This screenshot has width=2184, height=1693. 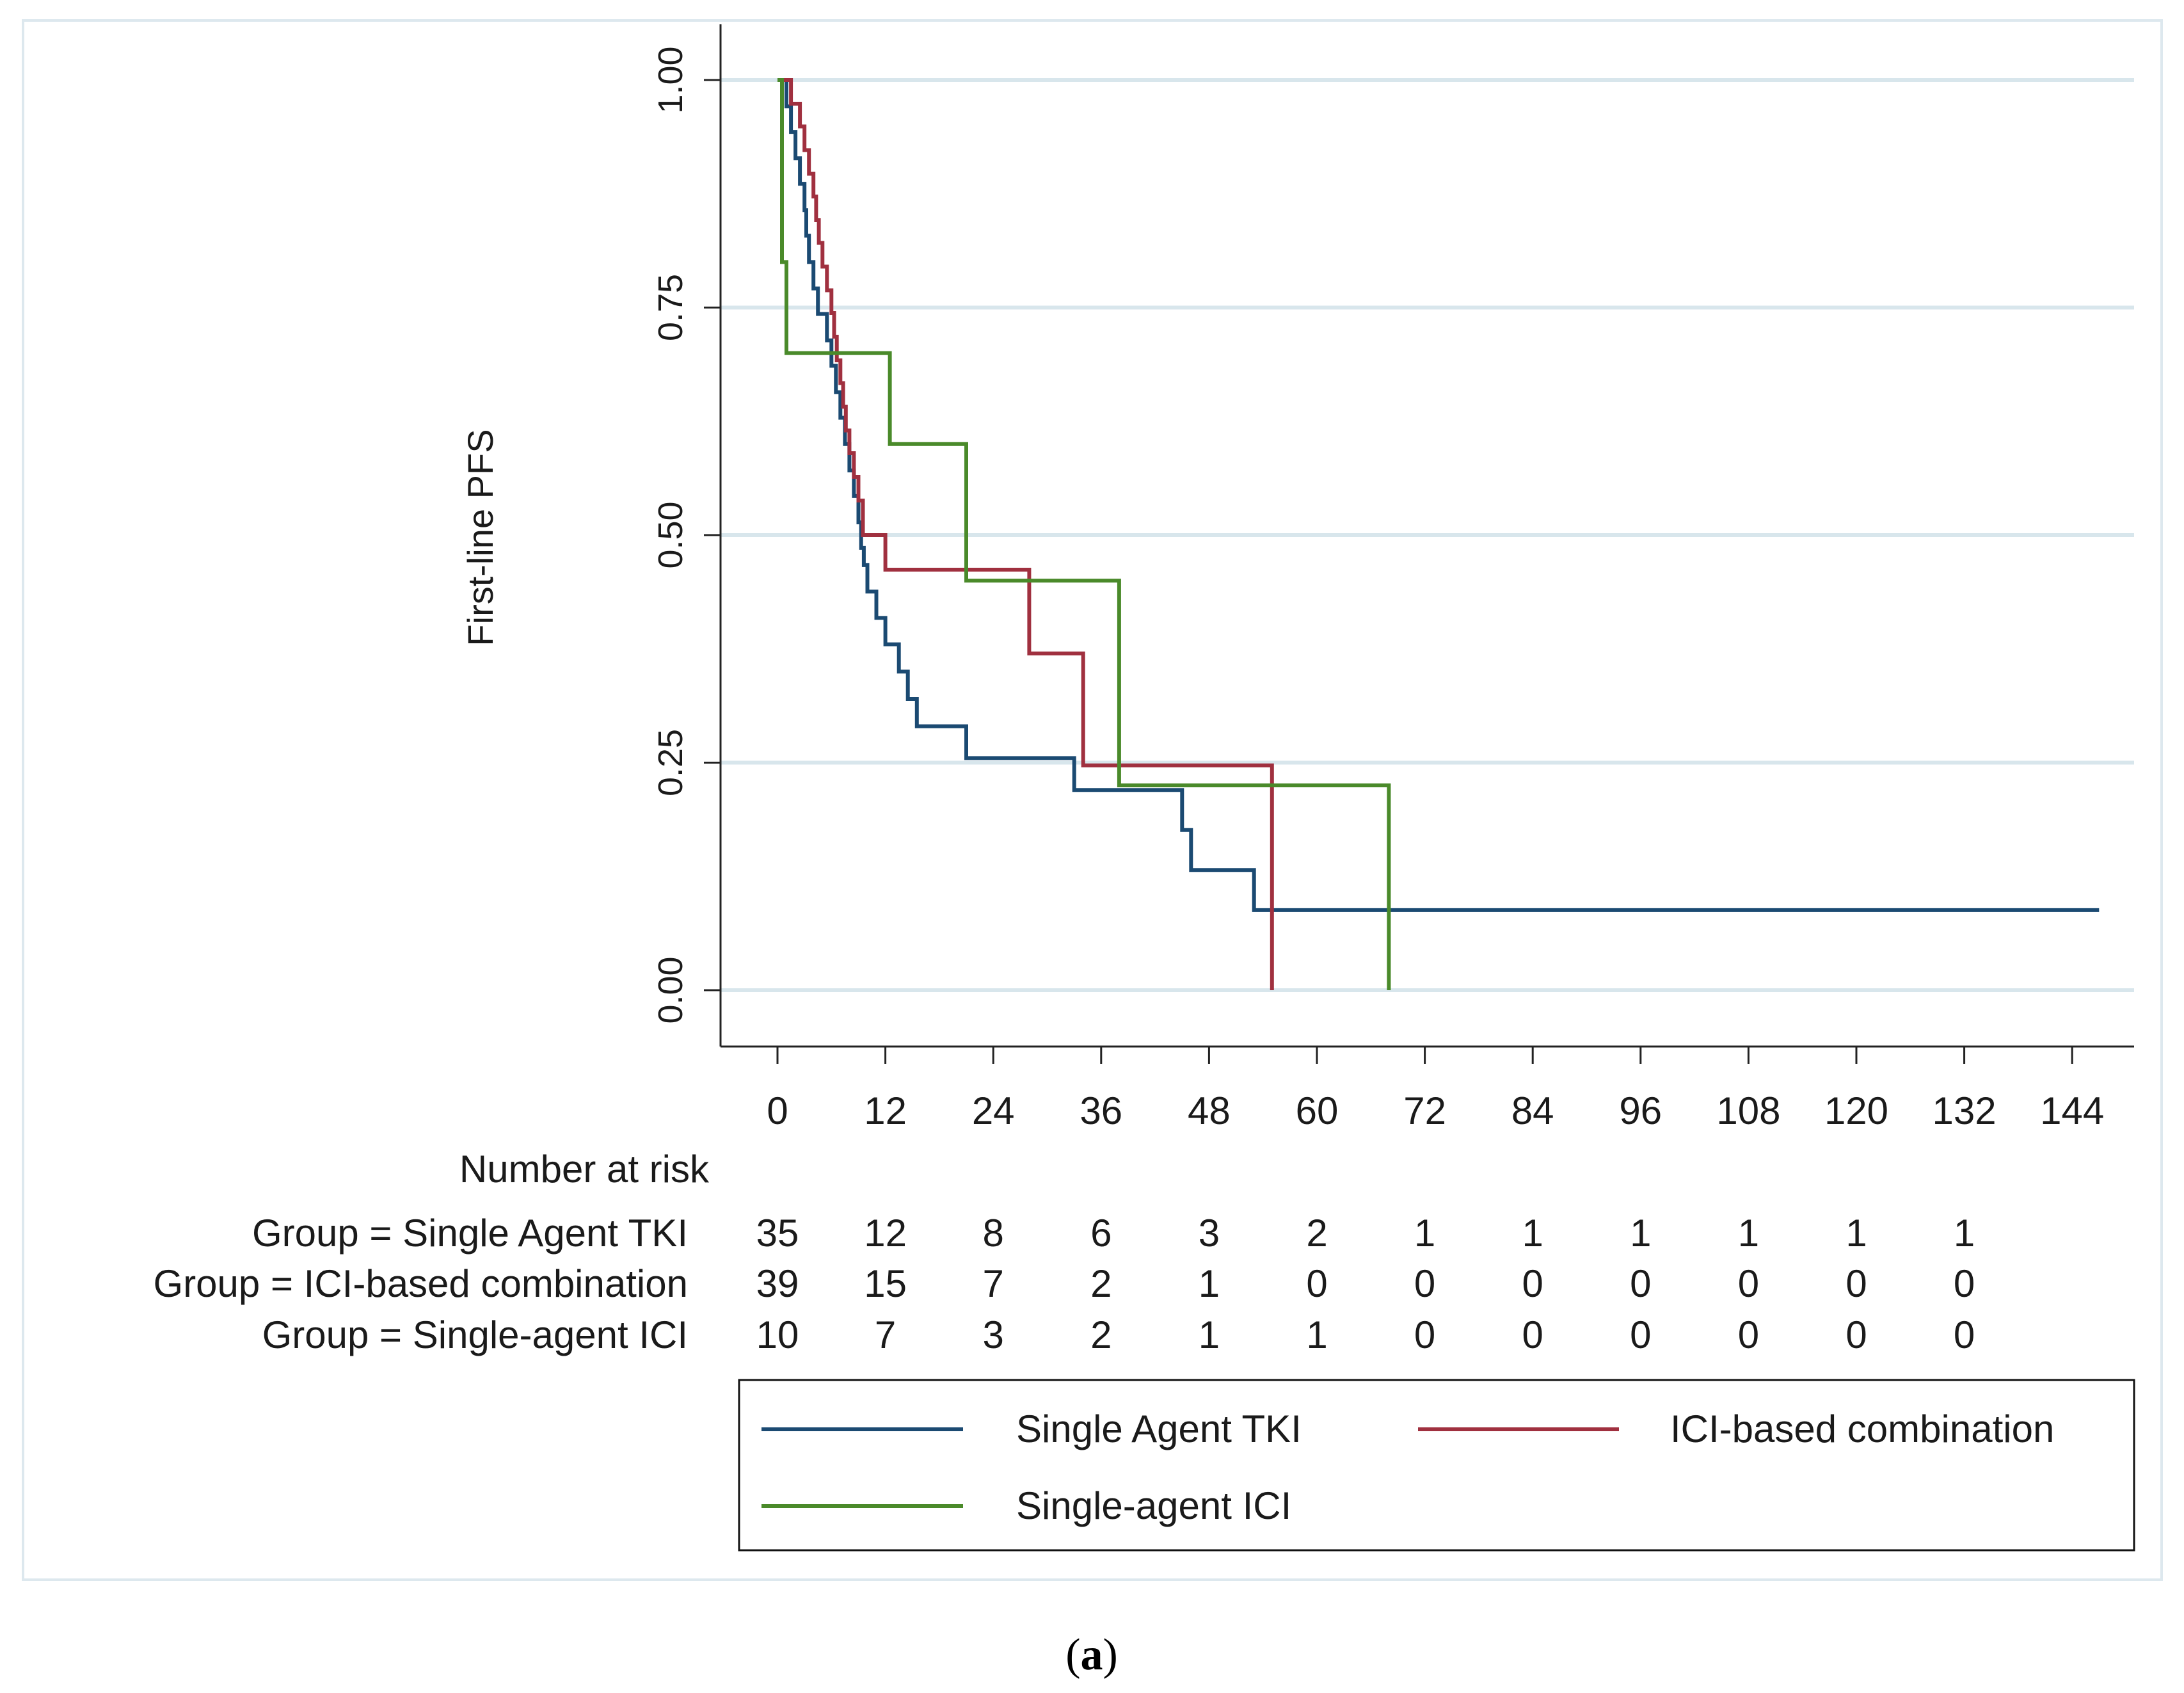 I want to click on risk-cell-0-1: 12, so click(x=885, y=1233).